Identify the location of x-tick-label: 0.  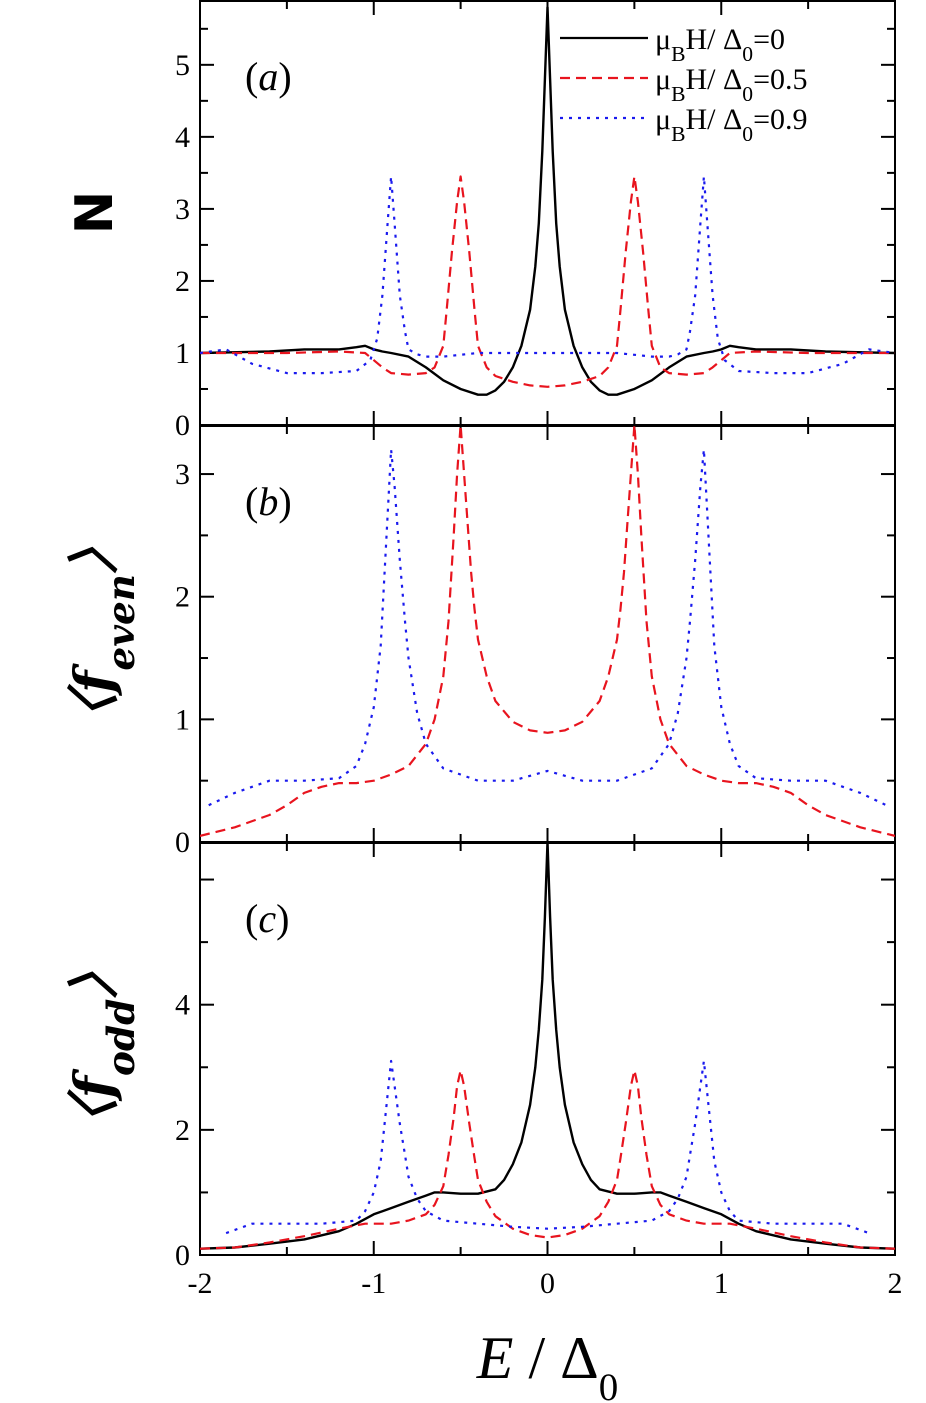
(547, 1283).